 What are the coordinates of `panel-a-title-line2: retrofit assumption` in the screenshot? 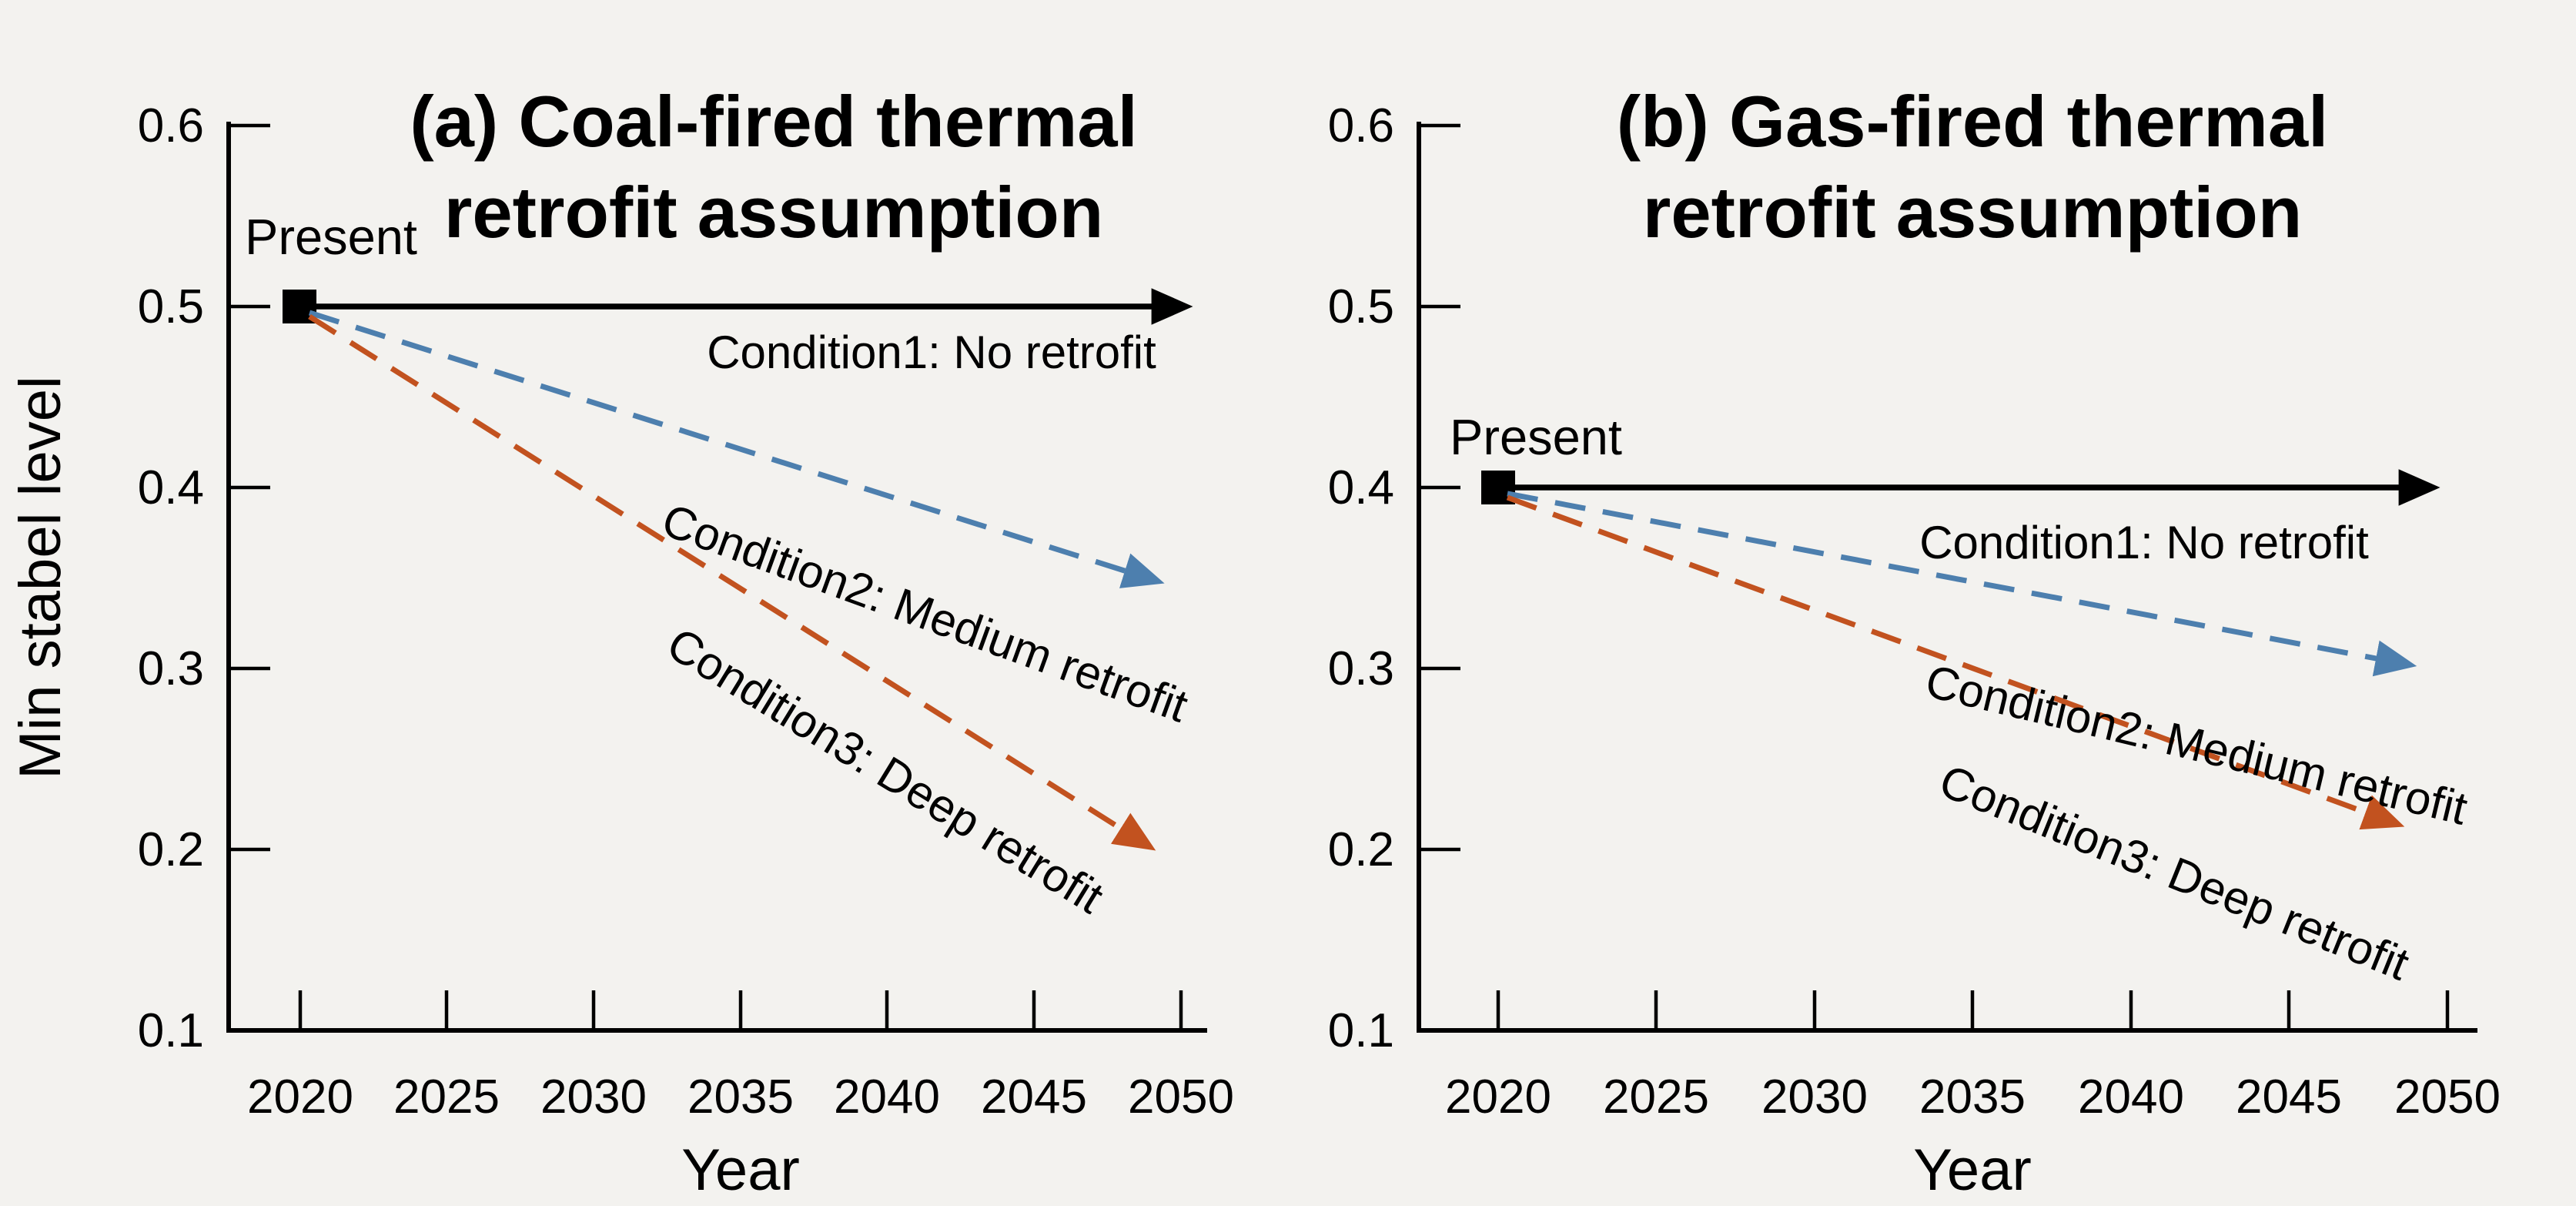 It's located at (774, 212).